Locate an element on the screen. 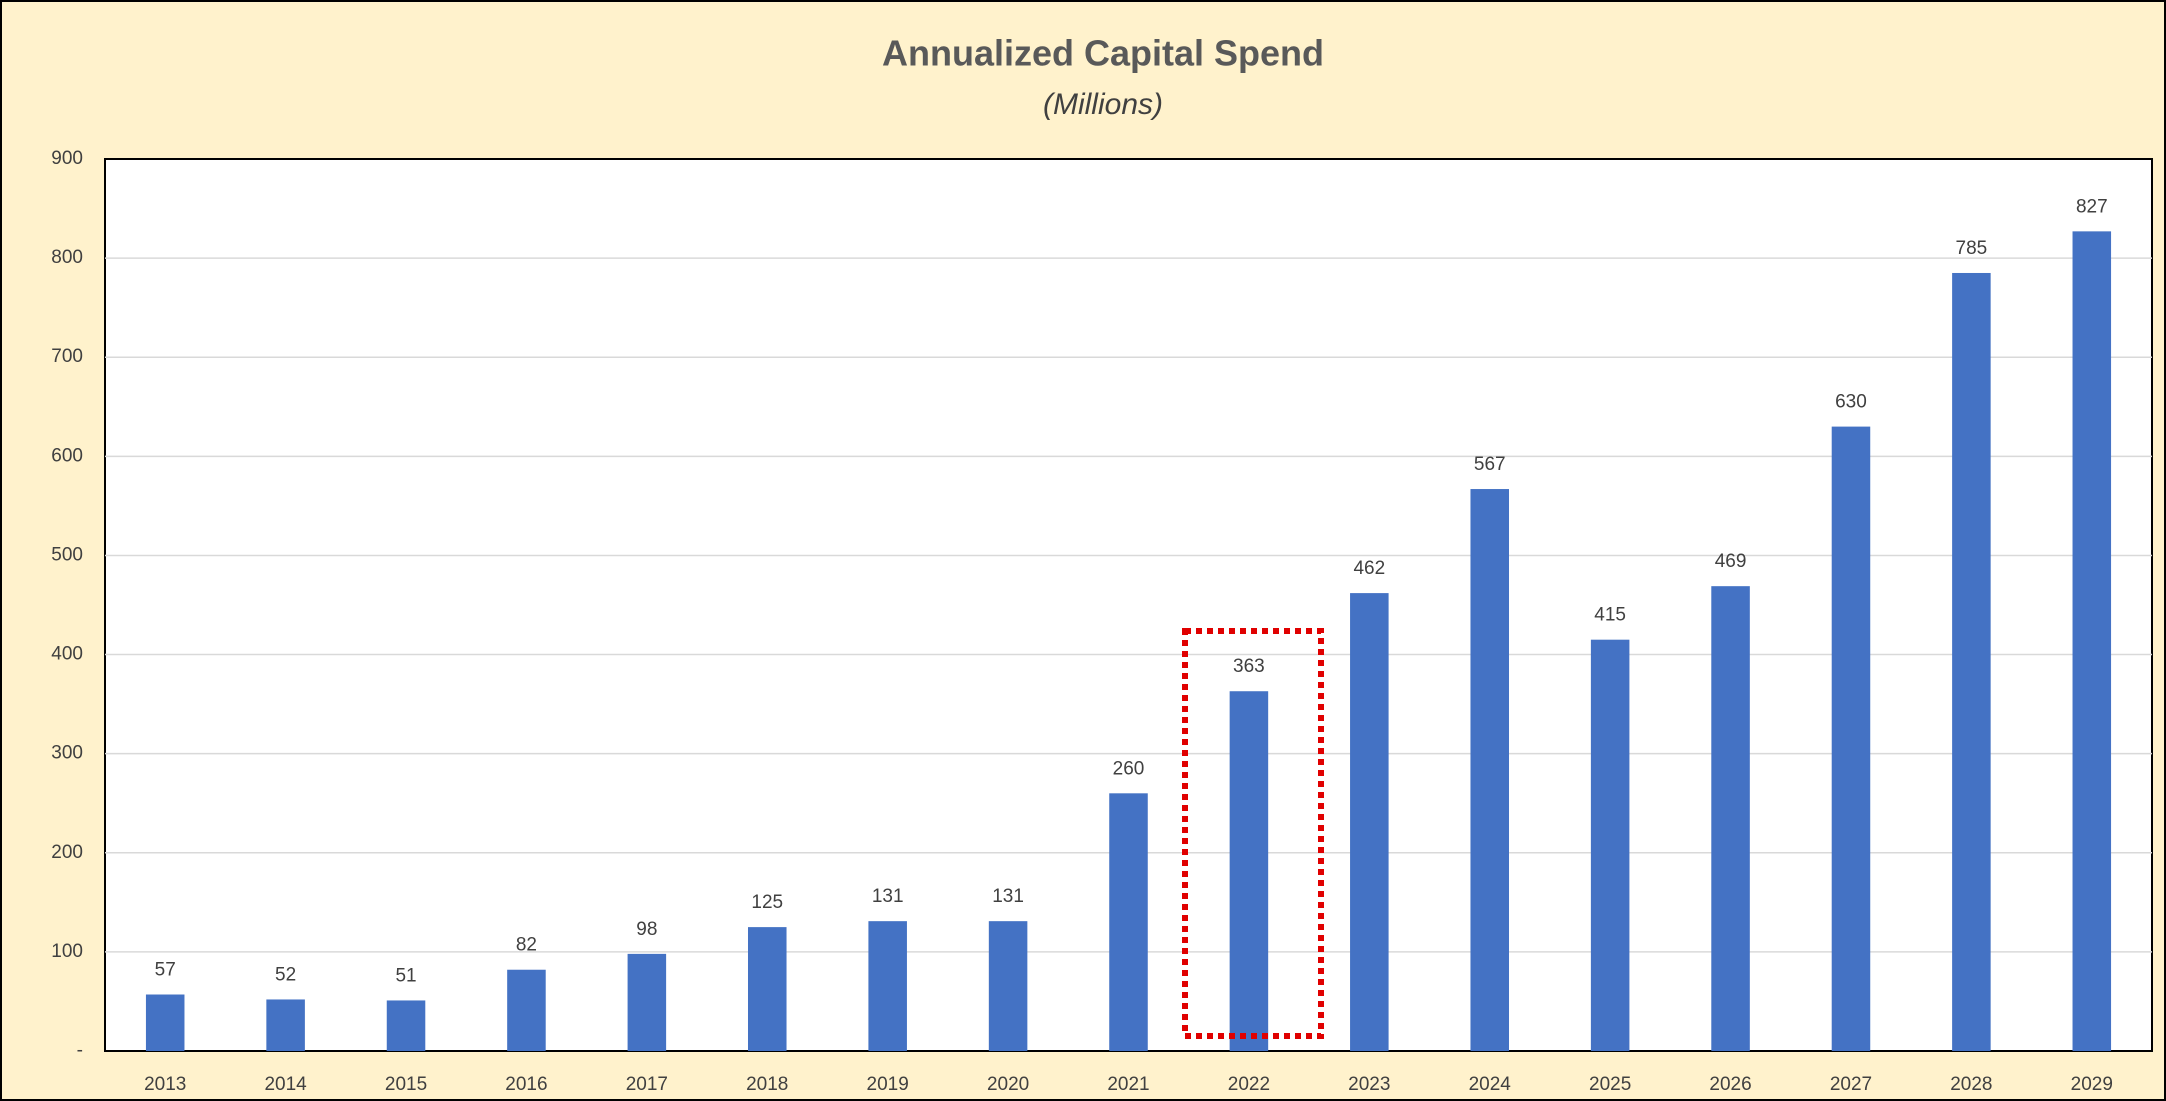 The image size is (2166, 1101). data-label: 630 is located at coordinates (1851, 402).